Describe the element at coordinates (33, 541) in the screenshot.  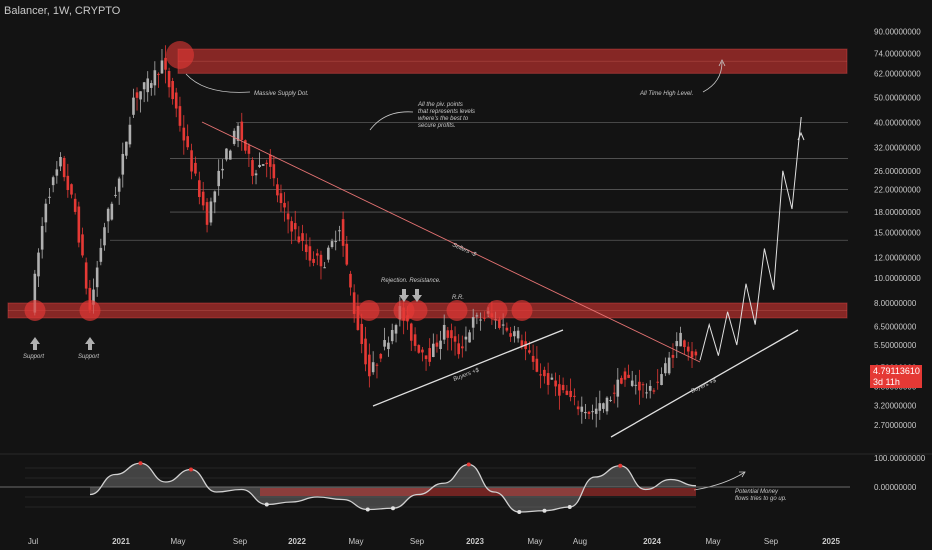
I see `time-tick-label: Jul` at that location.